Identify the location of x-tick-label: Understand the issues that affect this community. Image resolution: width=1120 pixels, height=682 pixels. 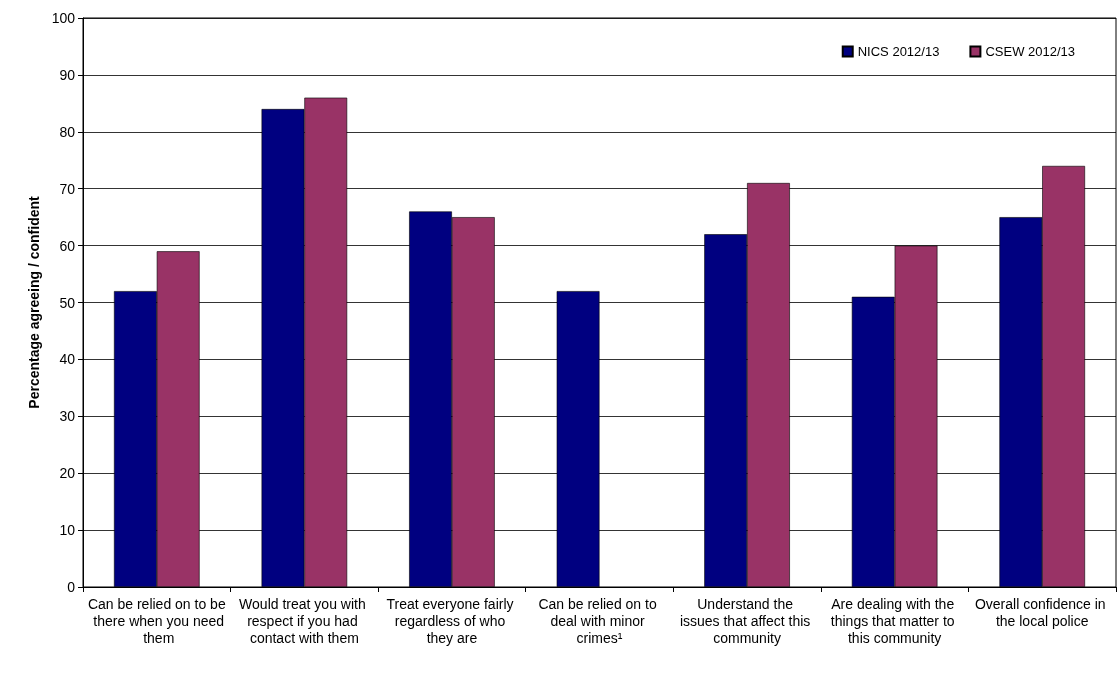
(747, 620).